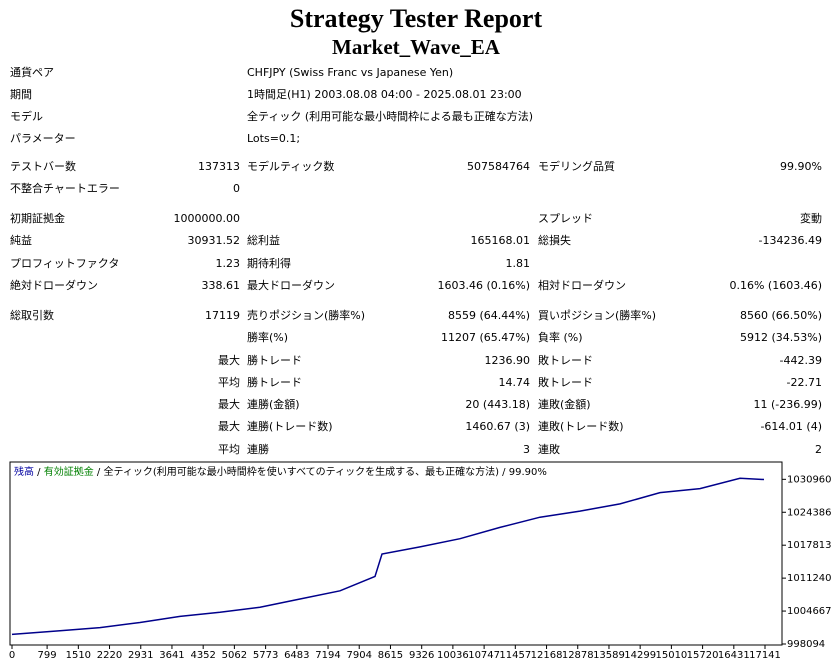 The image size is (832, 664). I want to click on stat-value: 14.74, so click(514, 382).